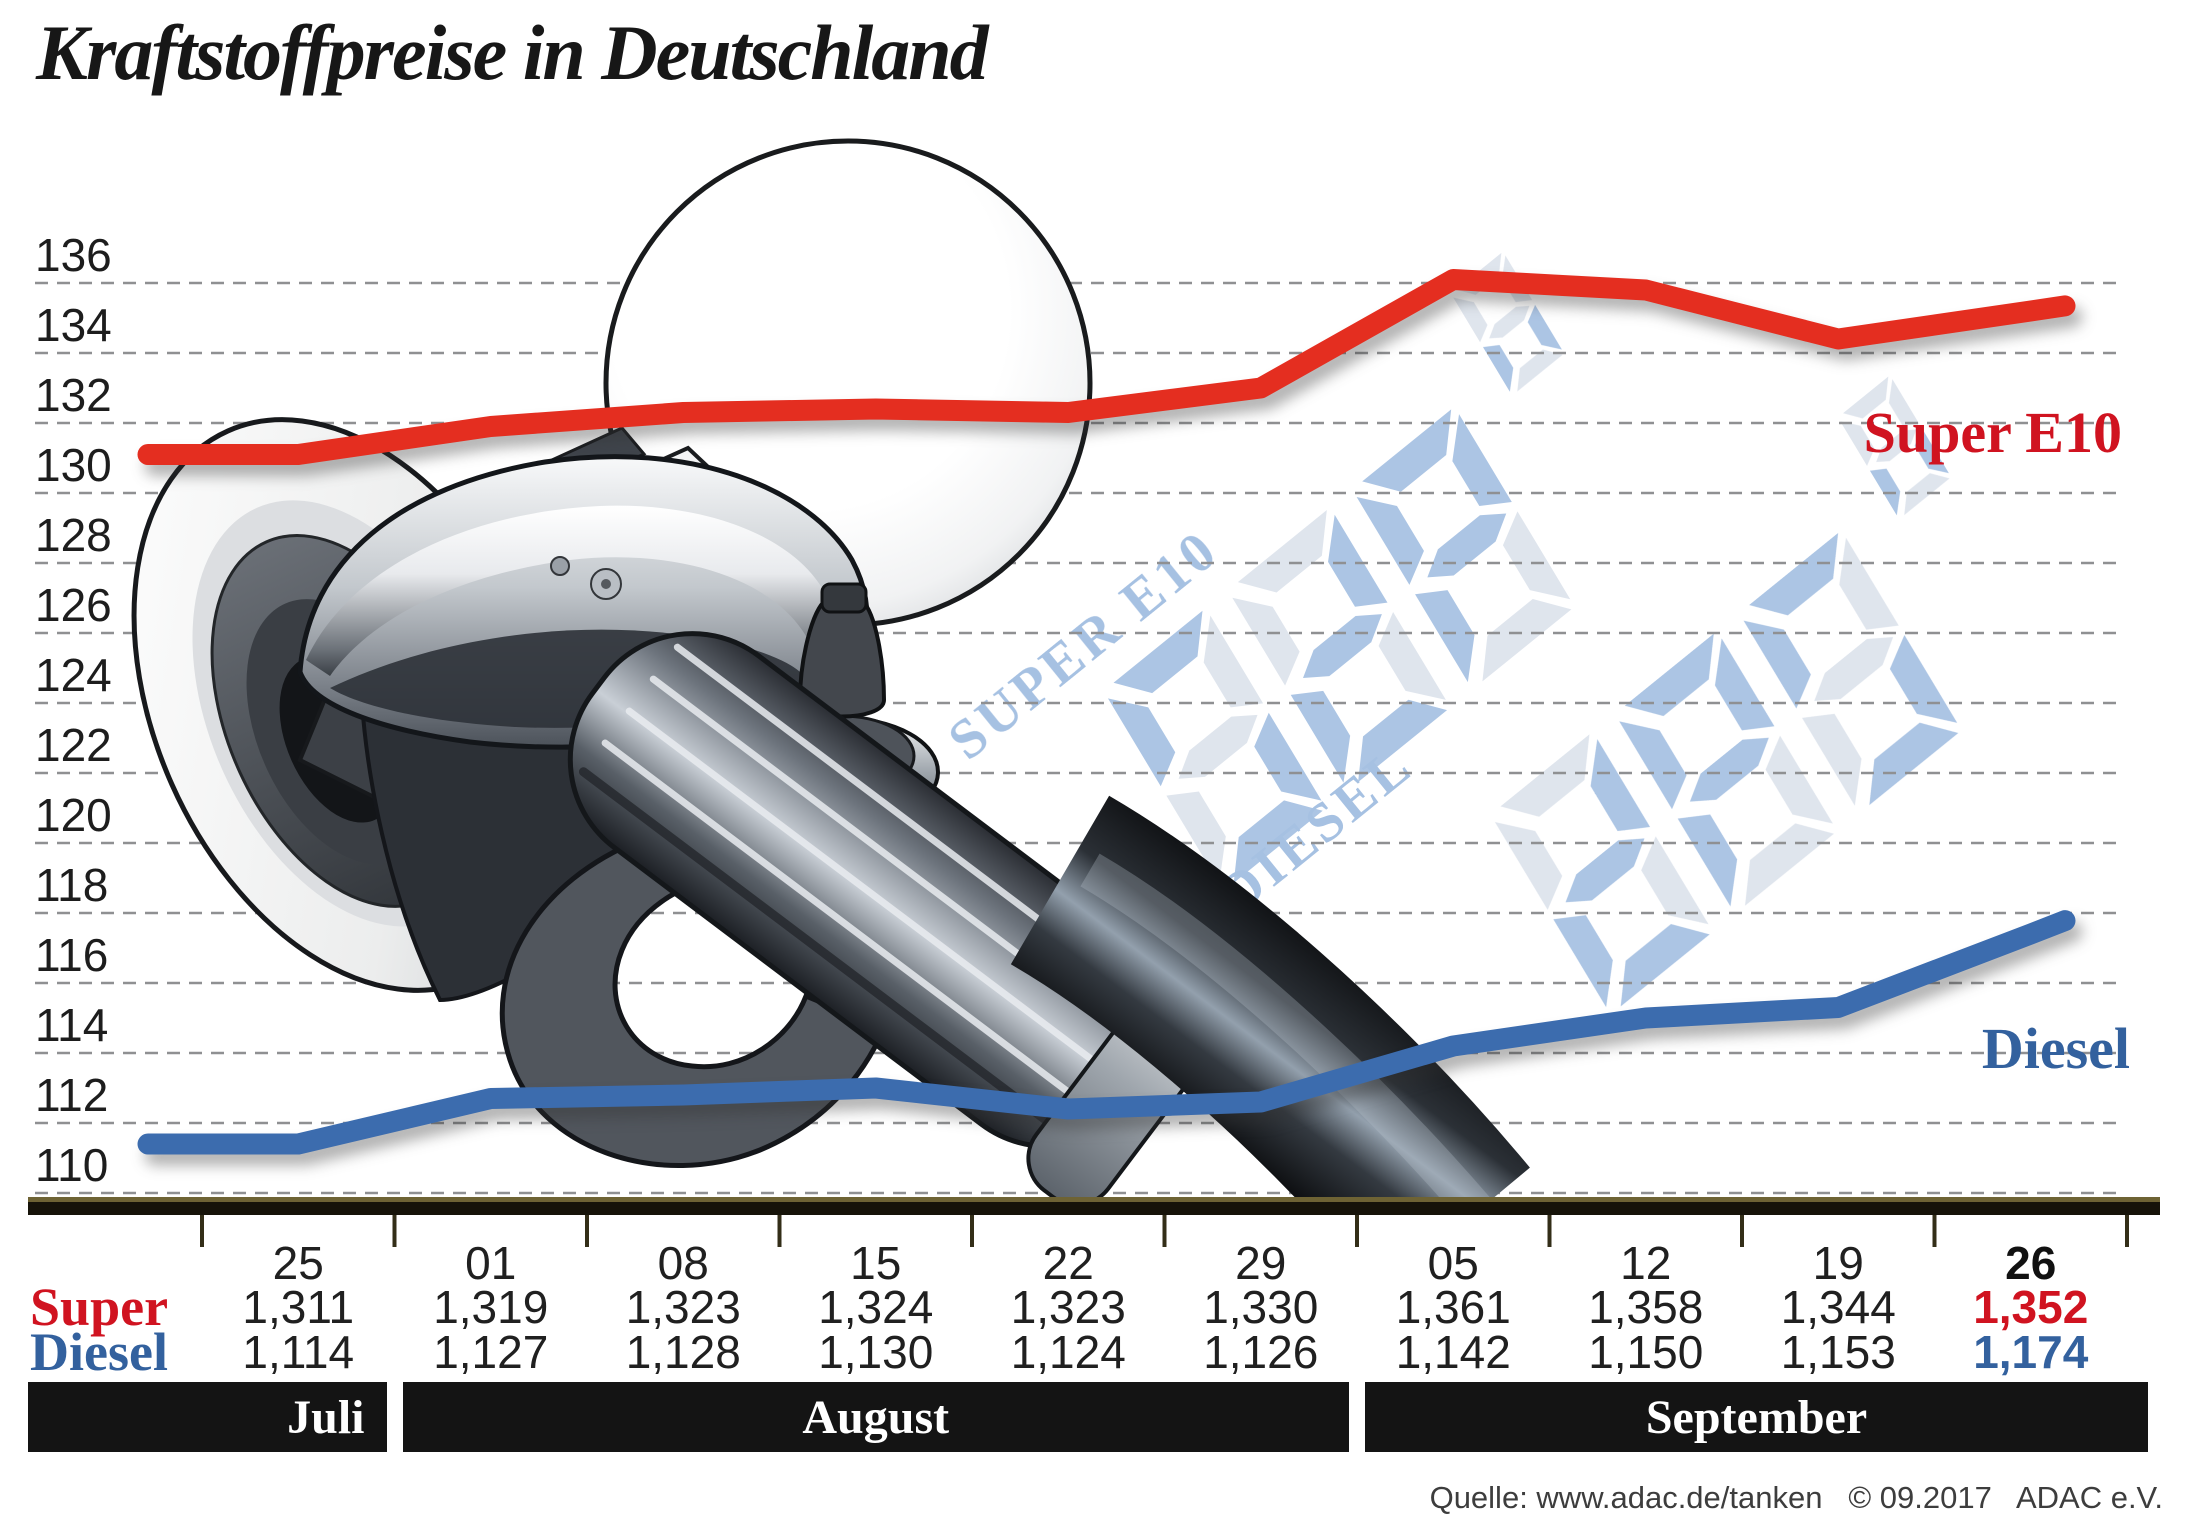  I want to click on watermark-super-display: SUPER E10, so click(1254, 568).